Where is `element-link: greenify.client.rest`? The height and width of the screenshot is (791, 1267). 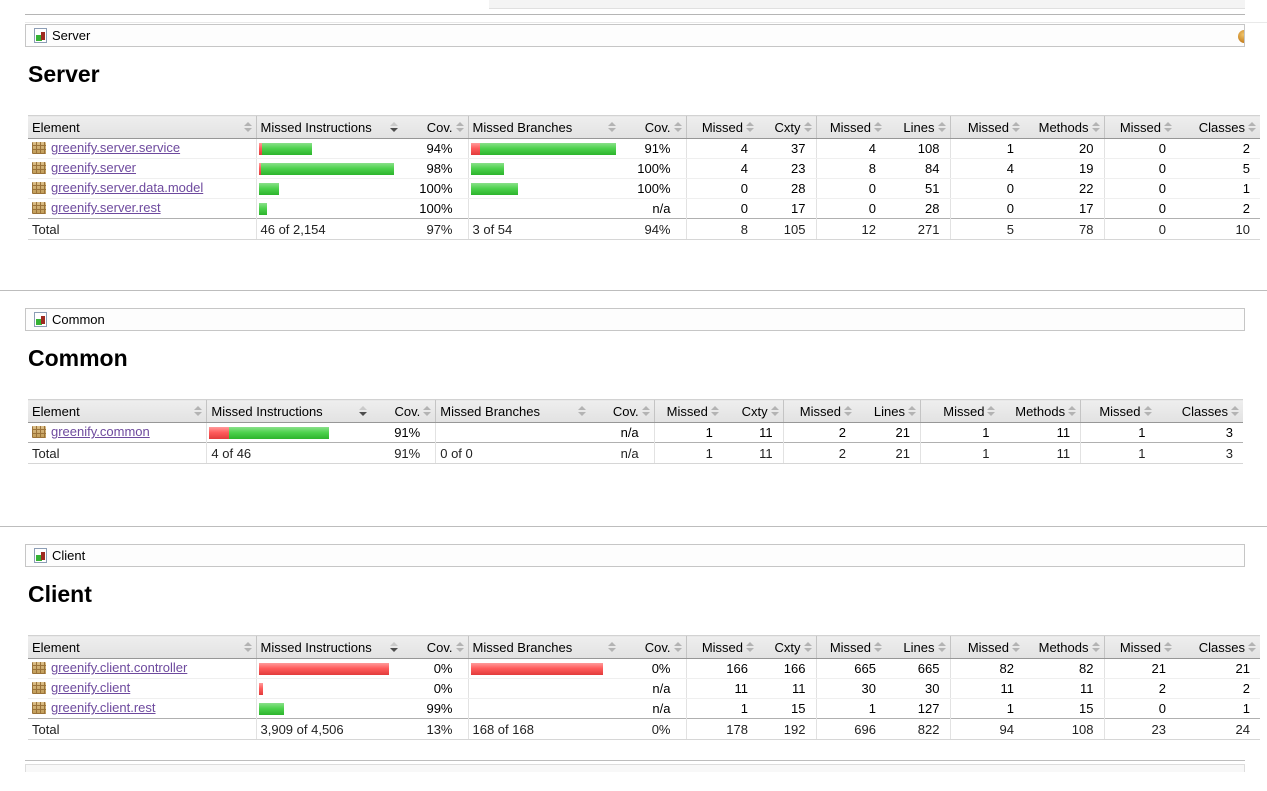
element-link: greenify.client.rest is located at coordinates (103, 708).